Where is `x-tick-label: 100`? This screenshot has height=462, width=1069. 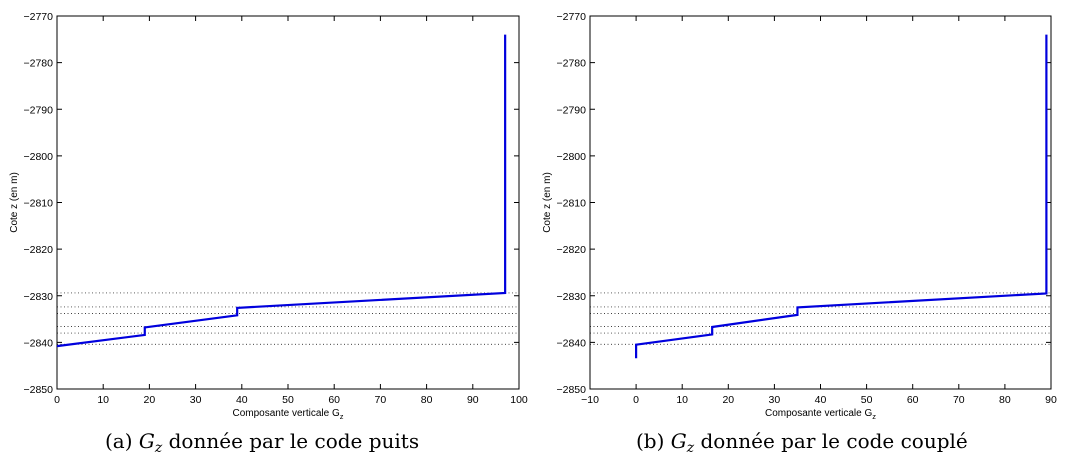 x-tick-label: 100 is located at coordinates (519, 400).